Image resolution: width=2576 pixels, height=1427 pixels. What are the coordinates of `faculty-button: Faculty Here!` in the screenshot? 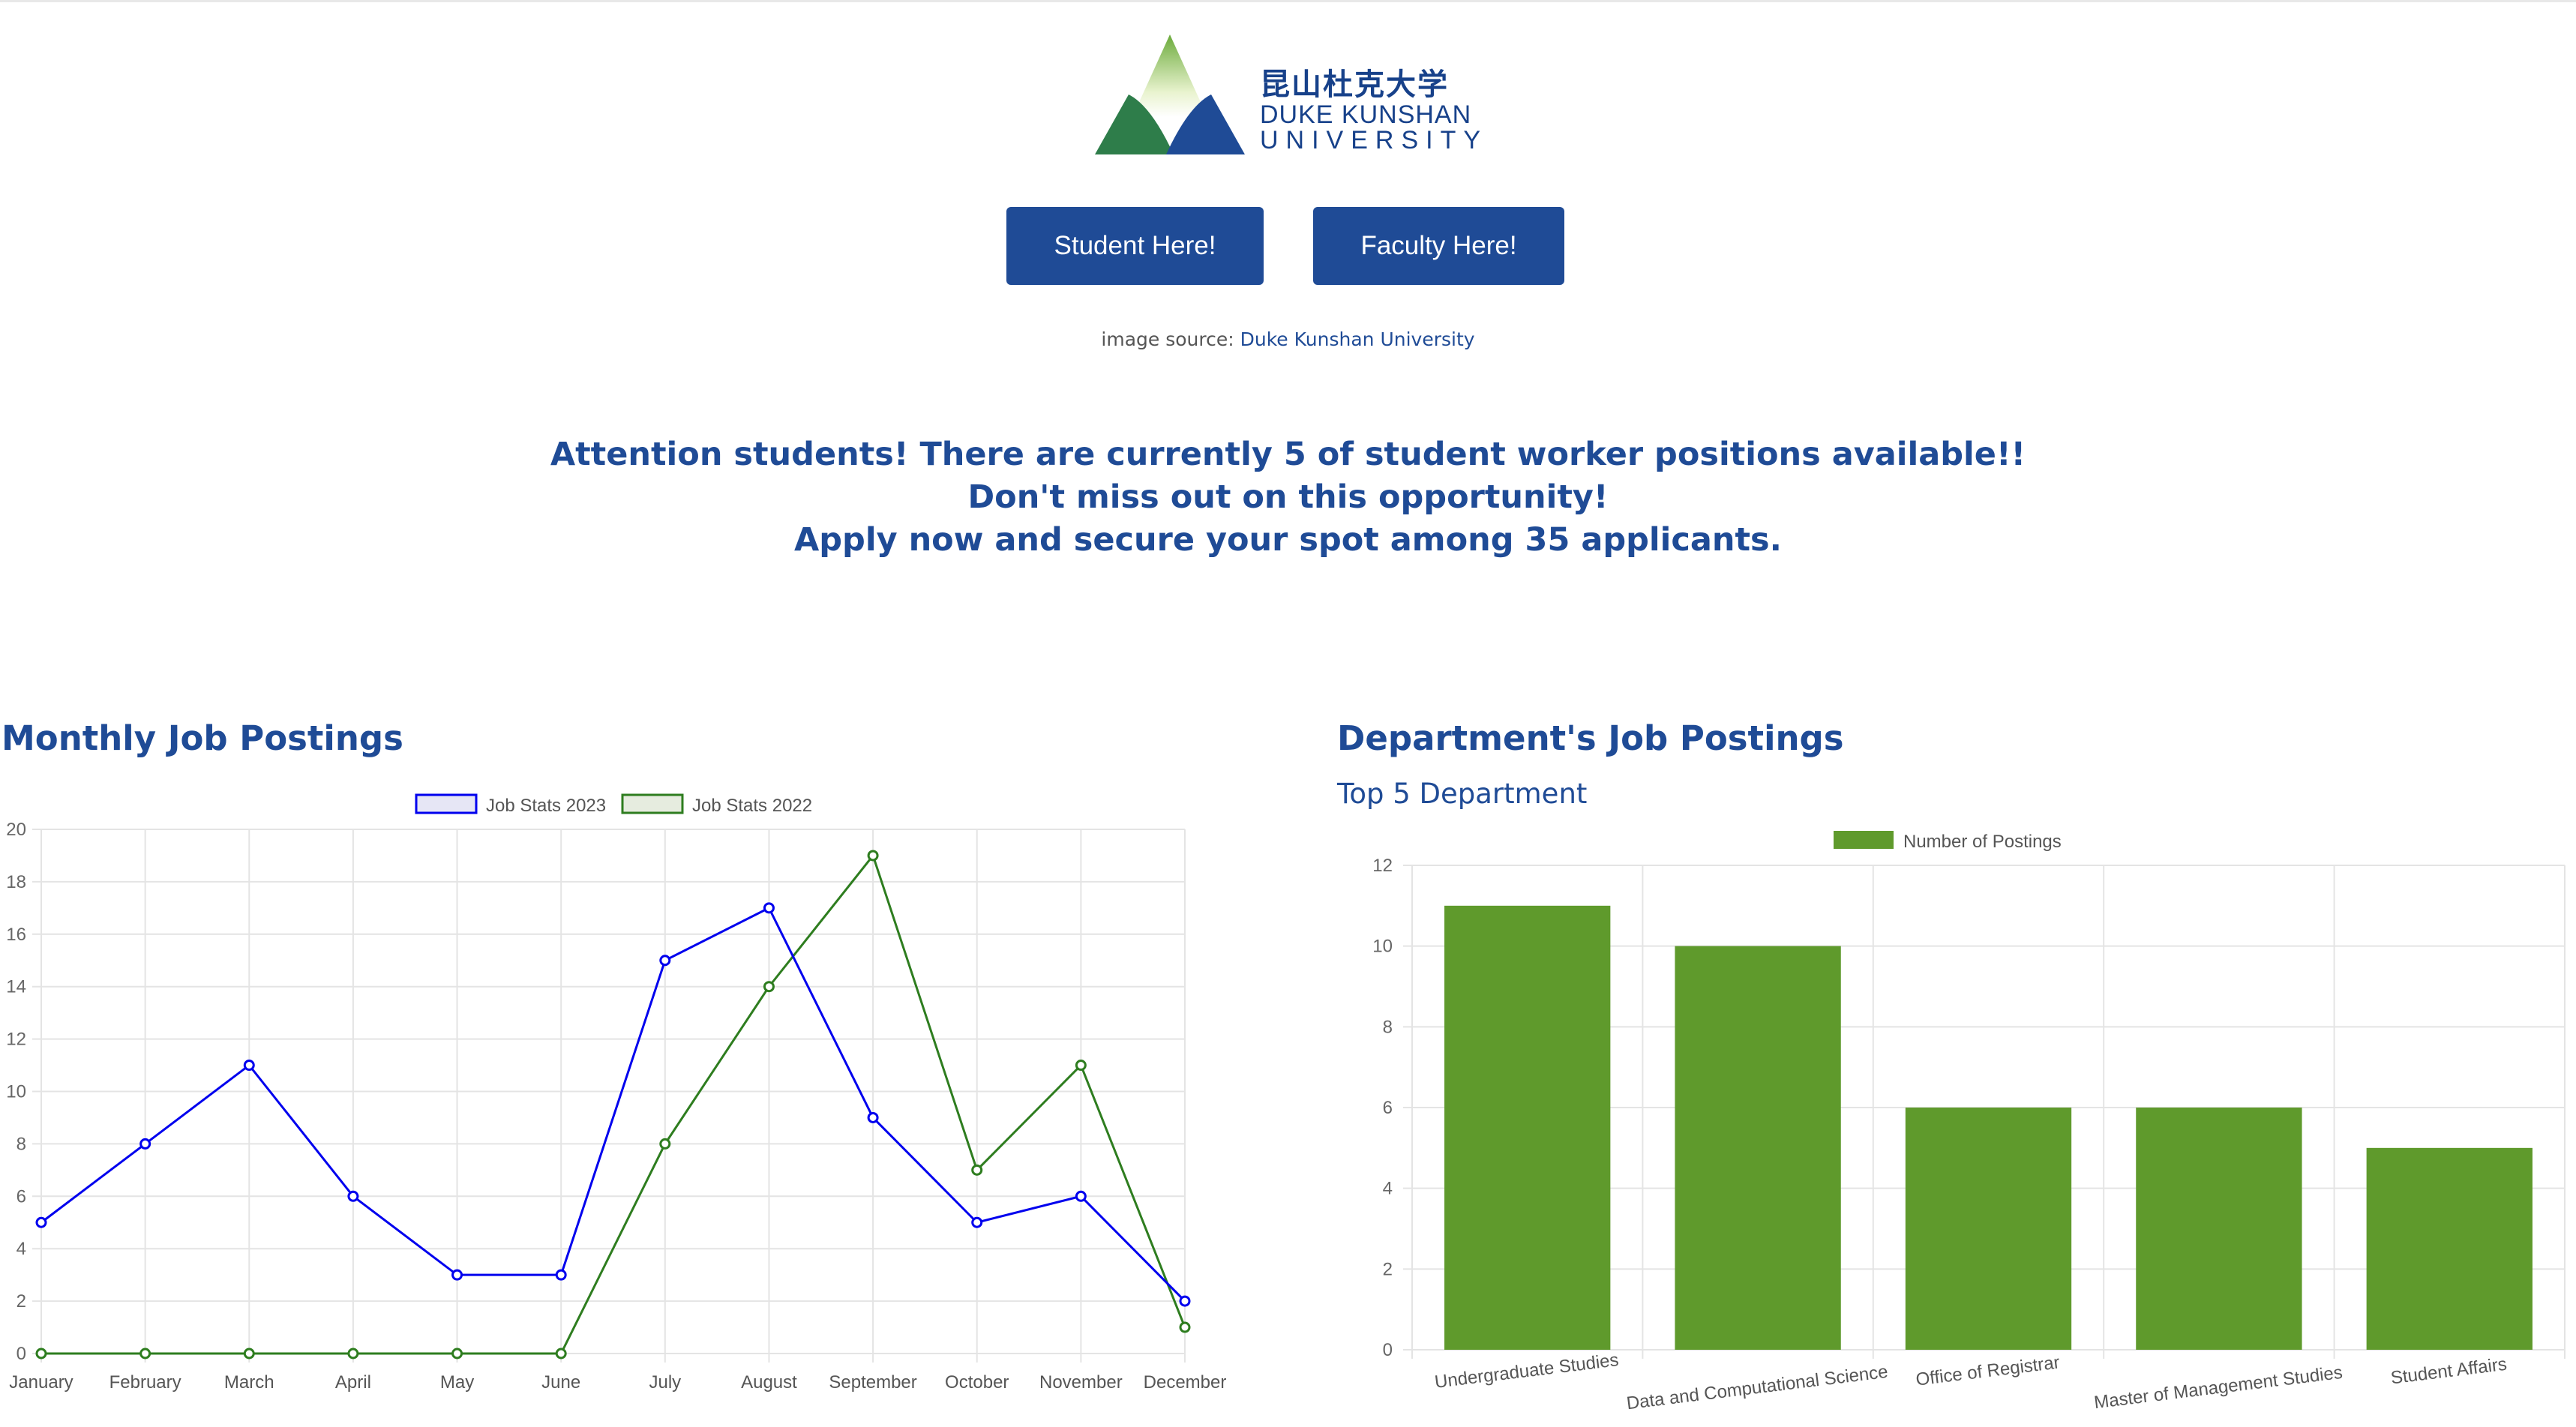 It's located at (1439, 246).